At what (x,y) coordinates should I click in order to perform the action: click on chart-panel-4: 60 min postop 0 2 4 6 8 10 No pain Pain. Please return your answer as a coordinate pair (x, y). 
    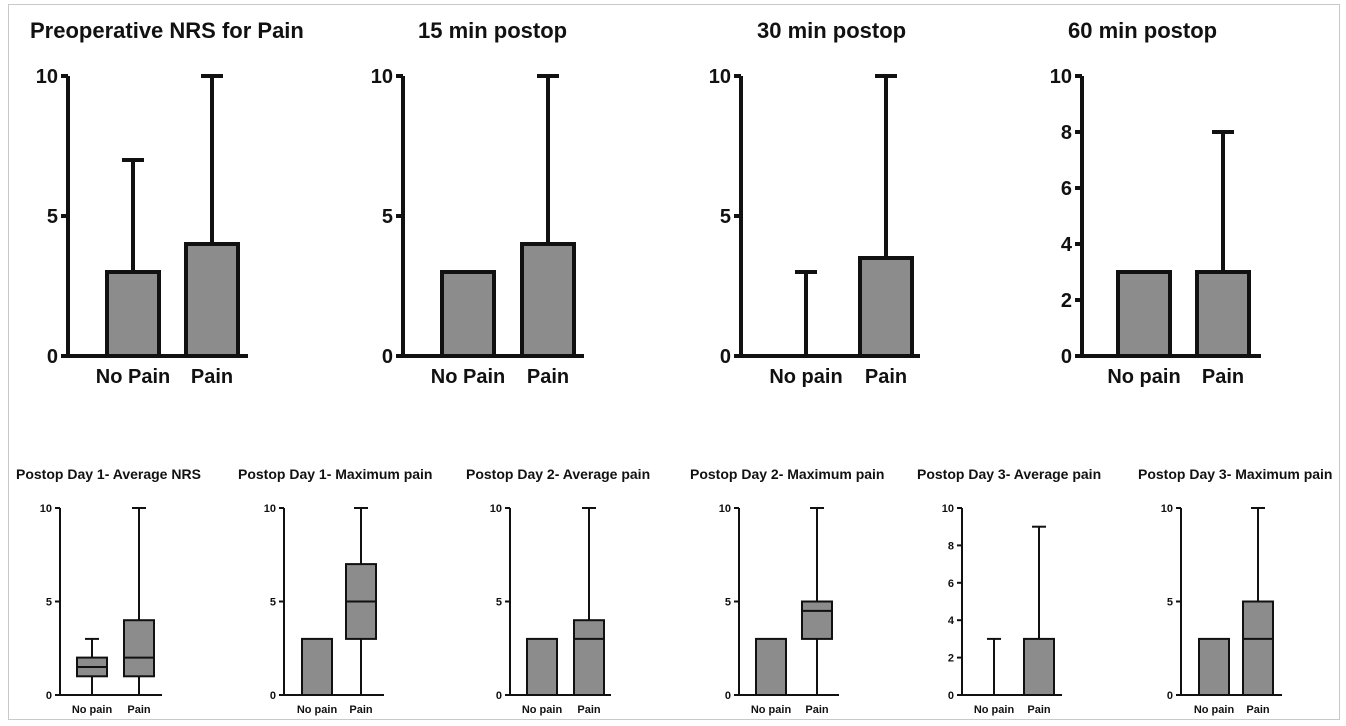
    Looking at the image, I should click on (1155, 203).